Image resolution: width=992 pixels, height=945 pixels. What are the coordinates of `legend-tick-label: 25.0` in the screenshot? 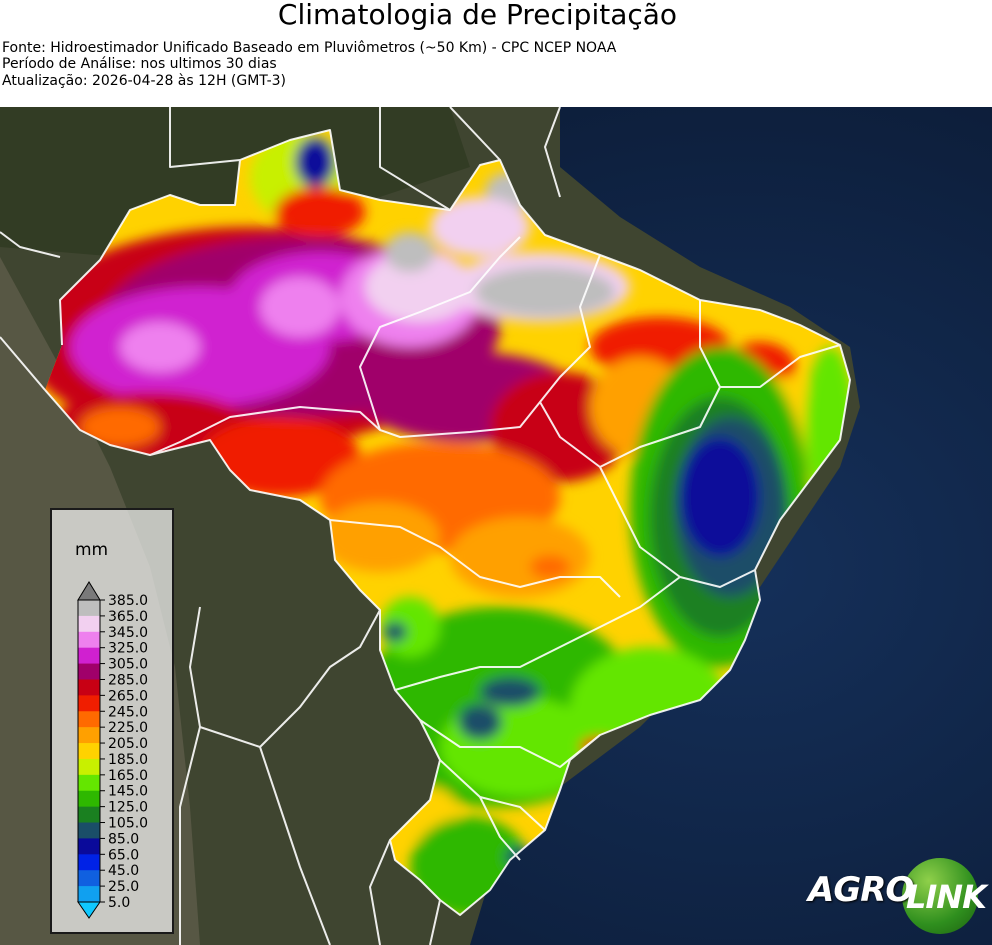 It's located at (123, 887).